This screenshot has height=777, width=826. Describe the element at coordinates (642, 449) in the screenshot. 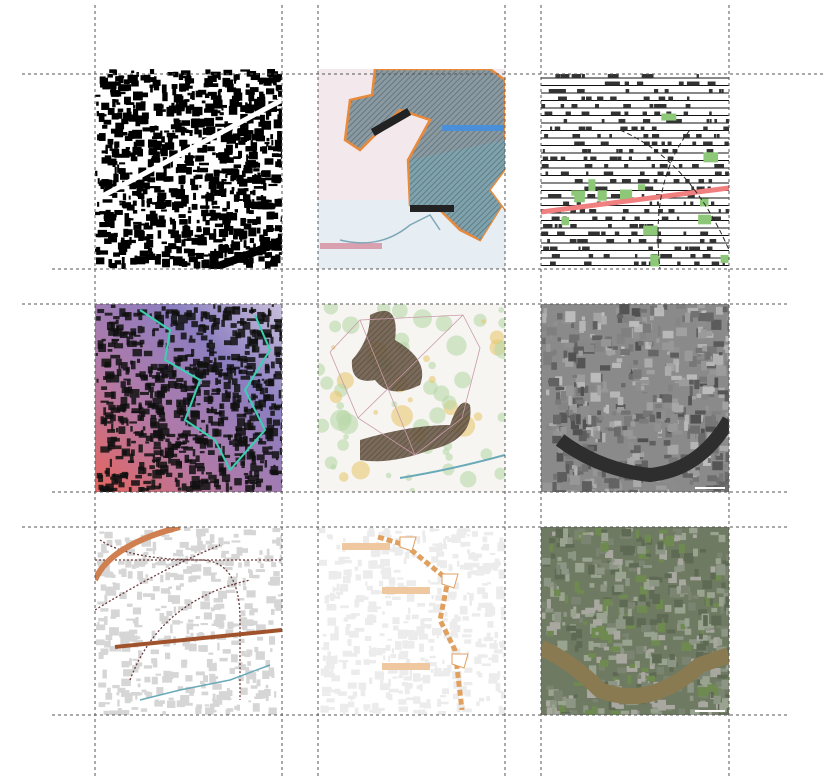

I see `river` at that location.